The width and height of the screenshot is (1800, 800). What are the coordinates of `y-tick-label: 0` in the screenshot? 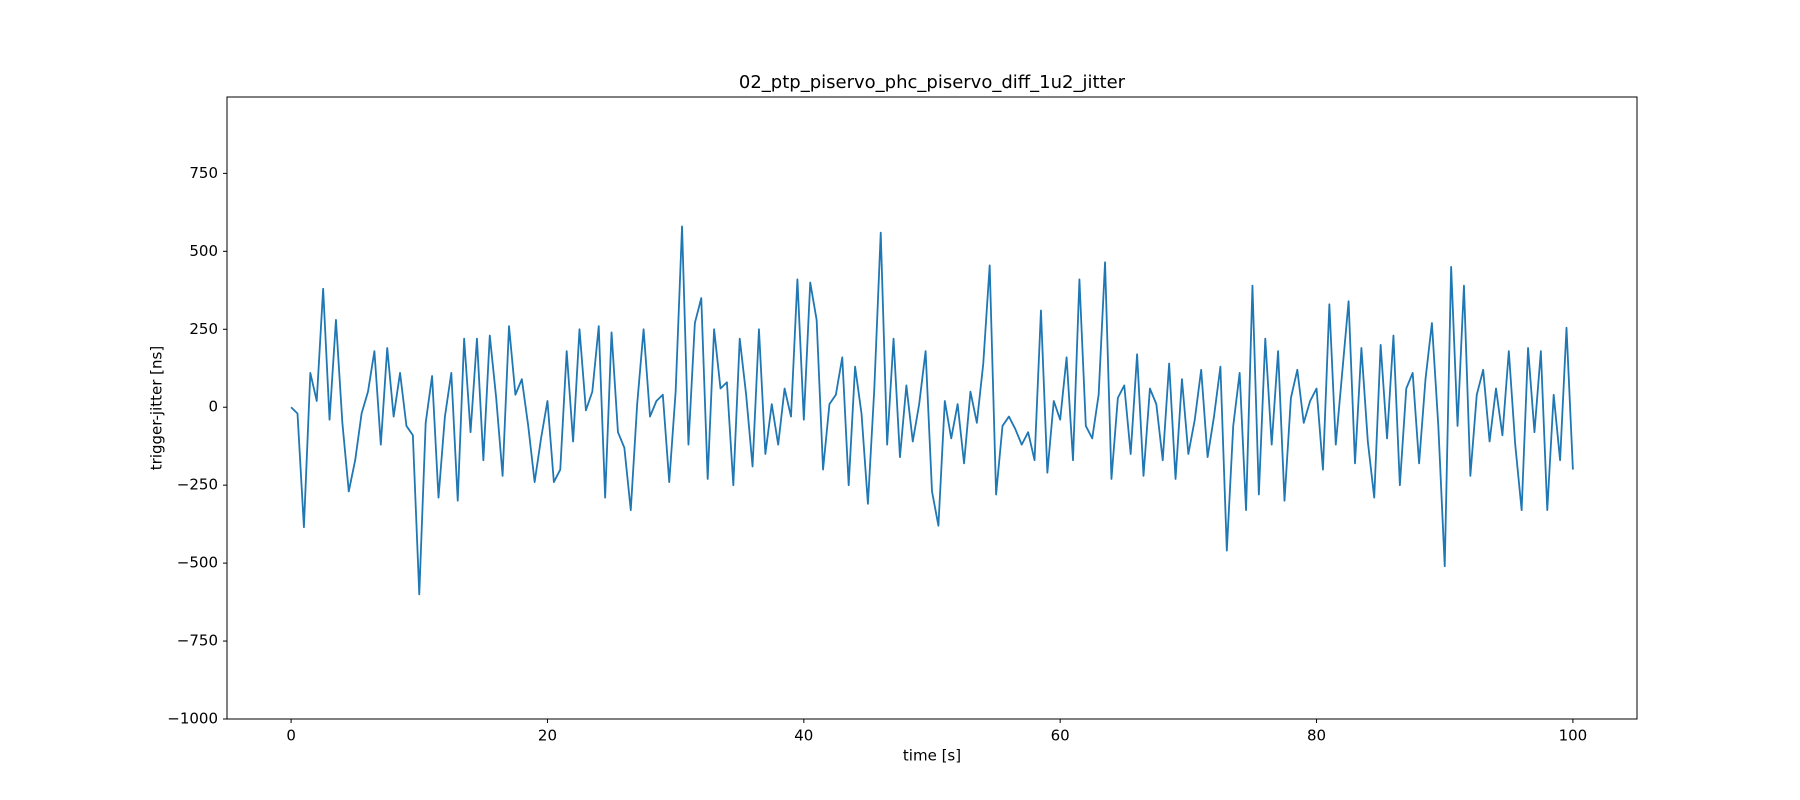 It's located at (213, 407).